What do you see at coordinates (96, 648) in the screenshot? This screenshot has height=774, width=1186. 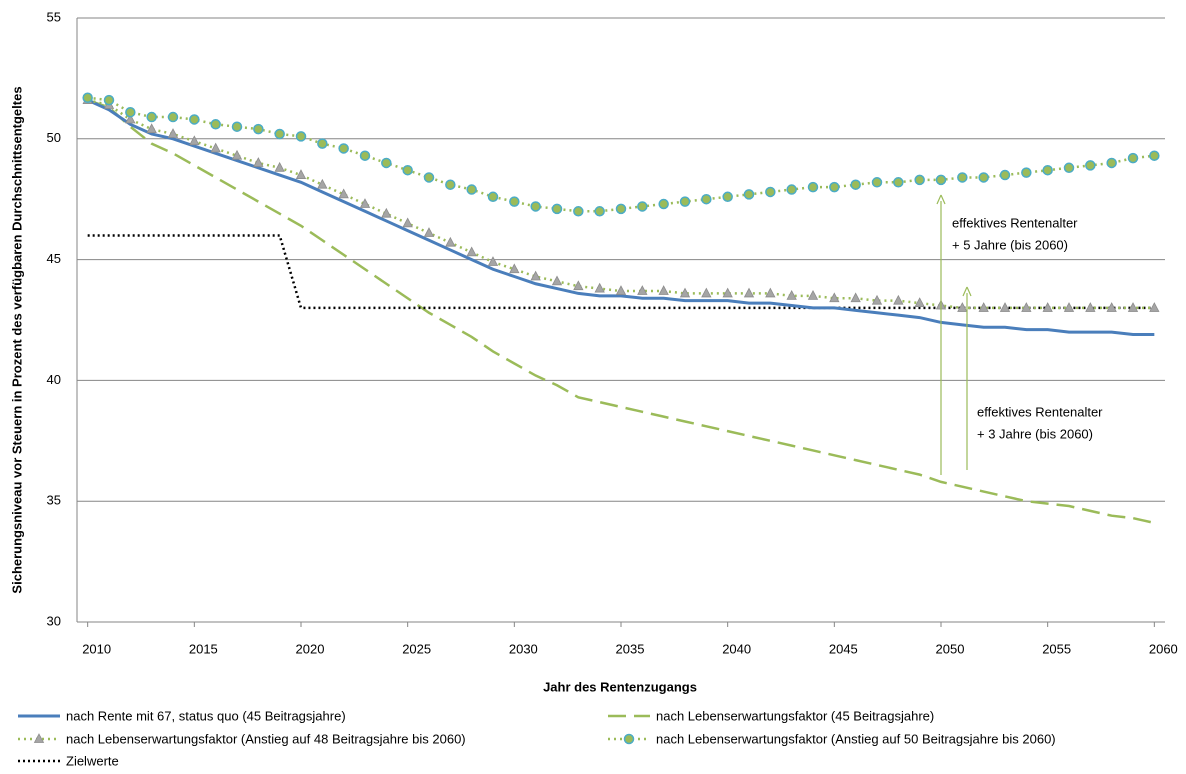 I see `x-tick-label: 2010` at bounding box center [96, 648].